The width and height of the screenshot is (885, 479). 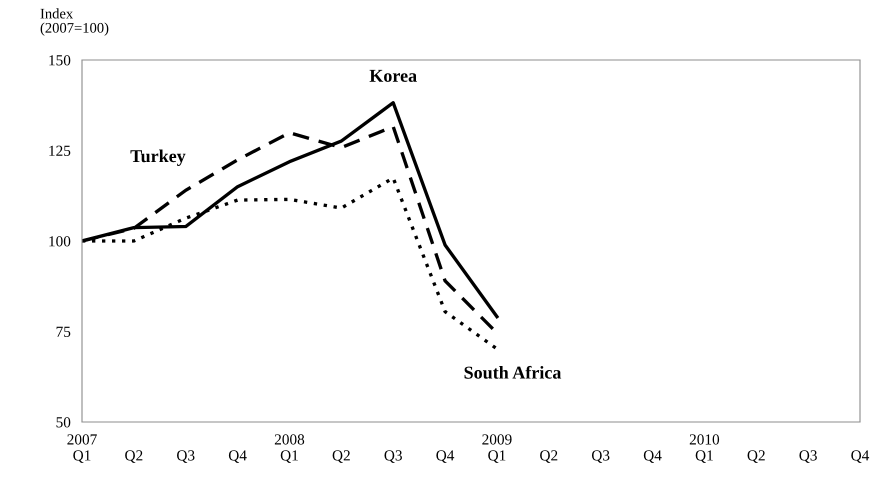 I want to click on series-label: South Africa, so click(x=513, y=372).